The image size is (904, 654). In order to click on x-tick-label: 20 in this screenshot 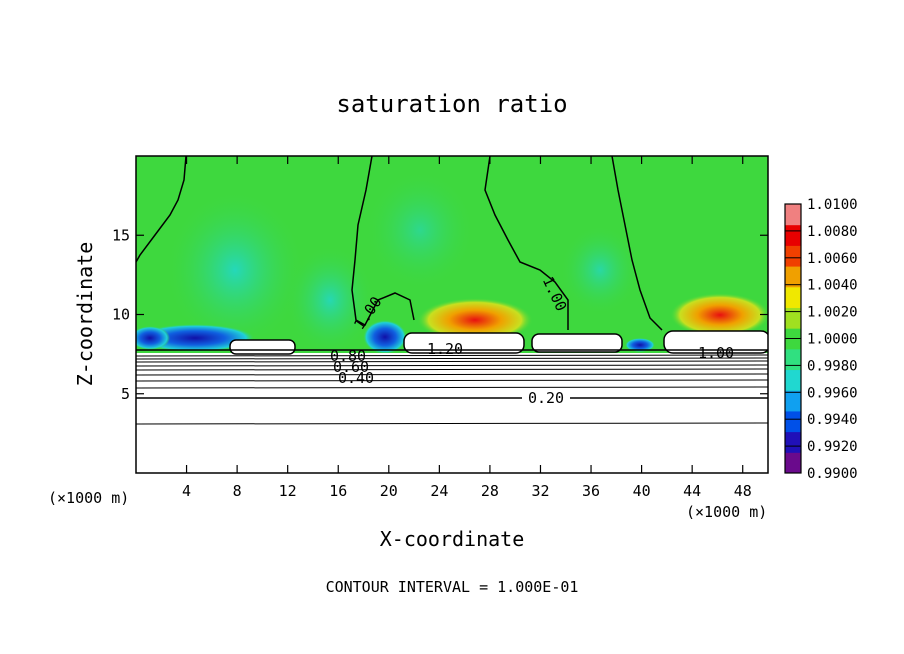, I will do `click(389, 491)`.